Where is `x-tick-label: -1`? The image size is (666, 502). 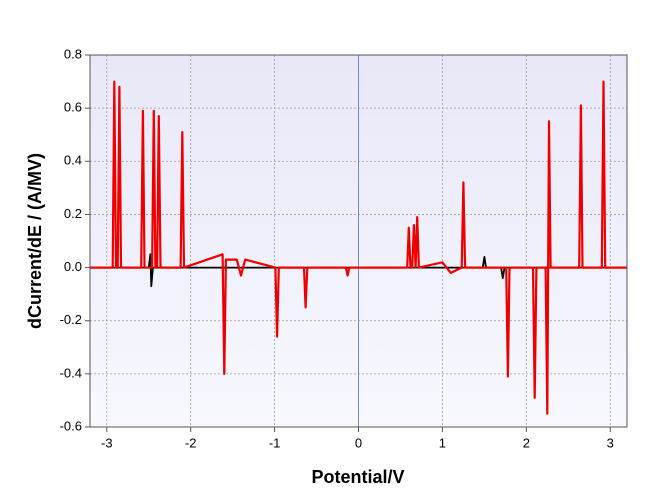 x-tick-label: -1 is located at coordinates (275, 442).